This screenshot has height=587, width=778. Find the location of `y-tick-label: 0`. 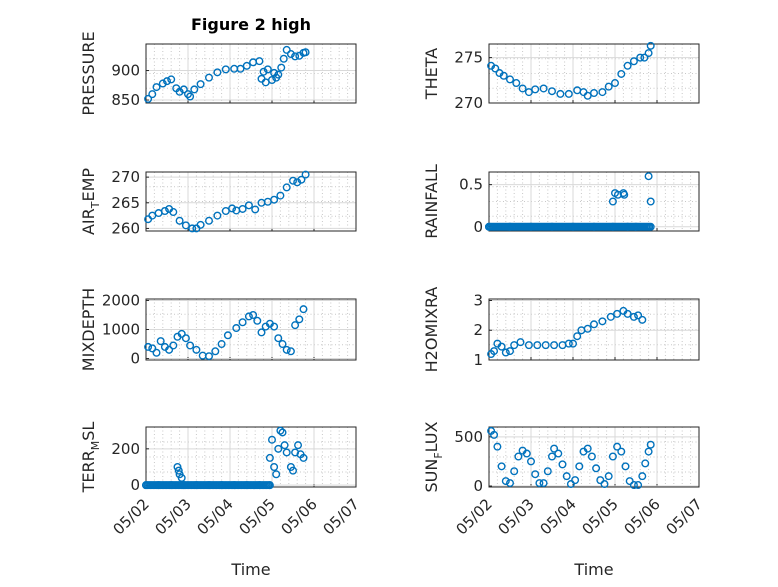

y-tick-label: 0 is located at coordinates (478, 227).